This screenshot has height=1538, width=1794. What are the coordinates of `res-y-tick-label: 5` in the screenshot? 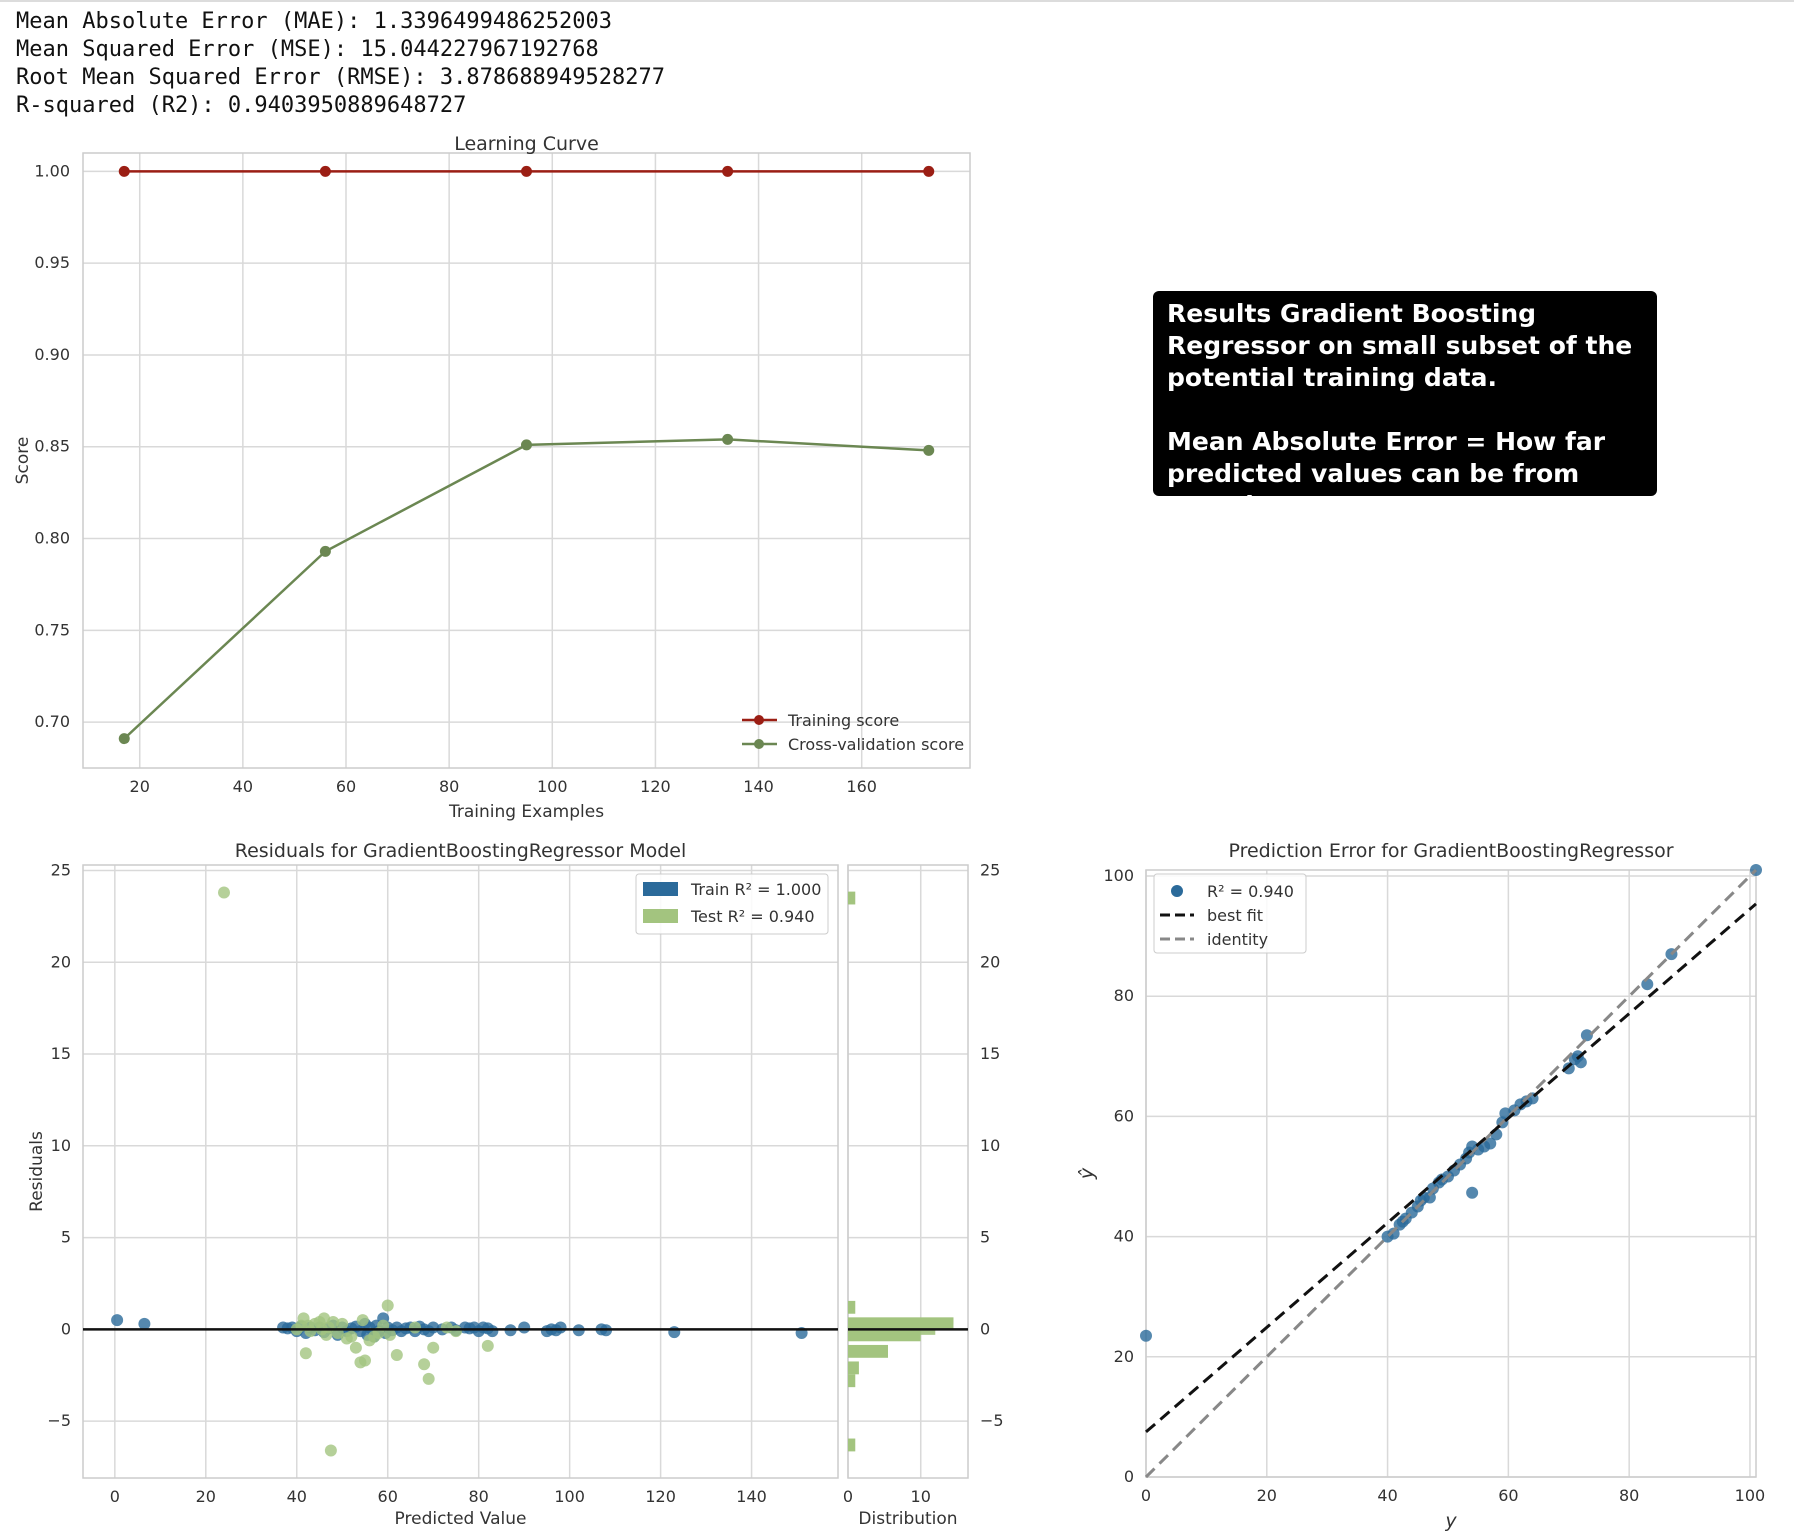 It's located at (66, 1237).